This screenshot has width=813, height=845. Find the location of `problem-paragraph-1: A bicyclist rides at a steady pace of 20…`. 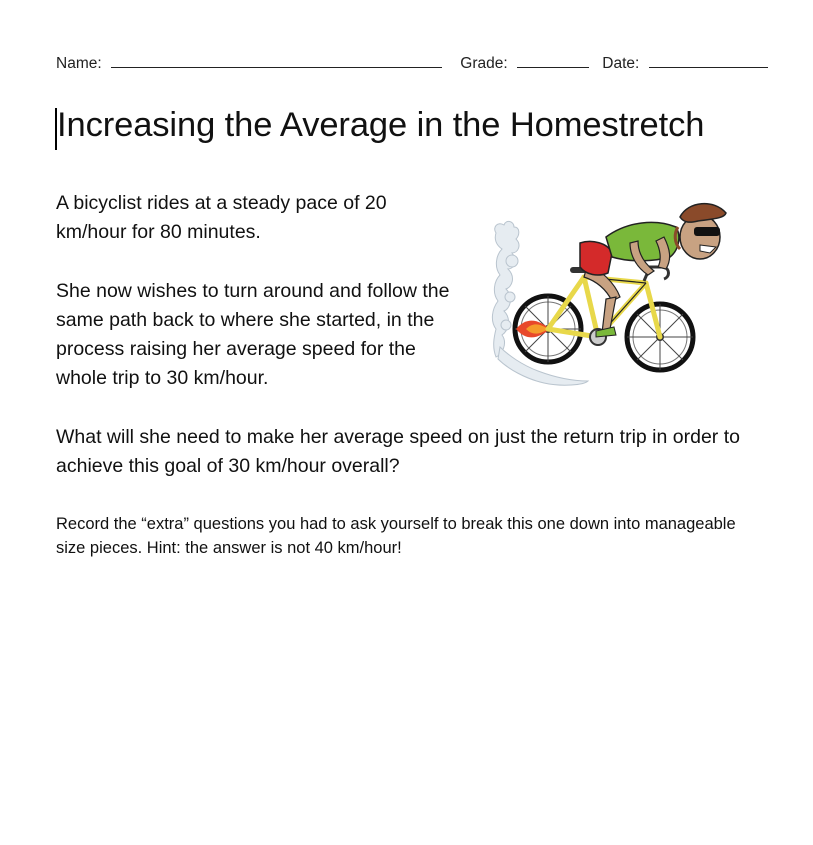

problem-paragraph-1: A bicyclist rides at a steady pace of 20… is located at coordinates (221, 217).